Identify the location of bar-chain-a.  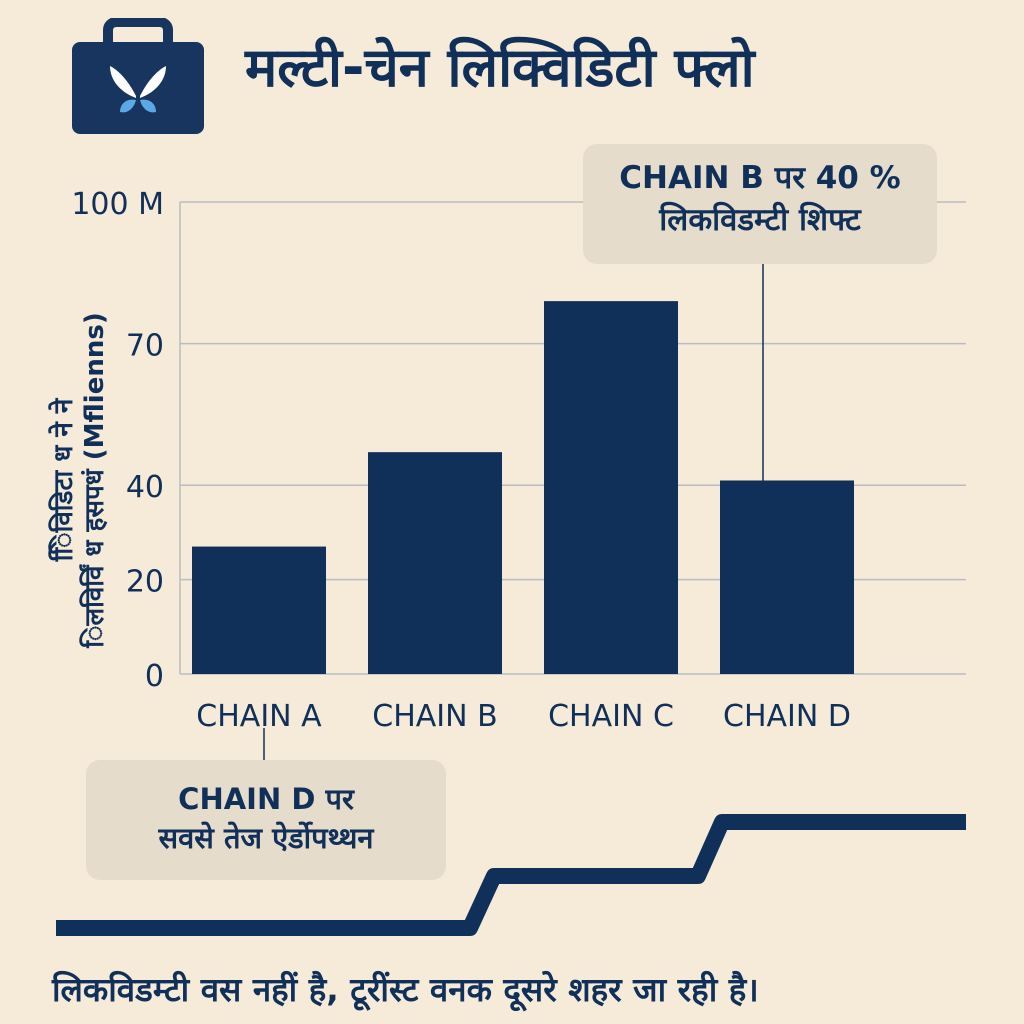
(259, 610).